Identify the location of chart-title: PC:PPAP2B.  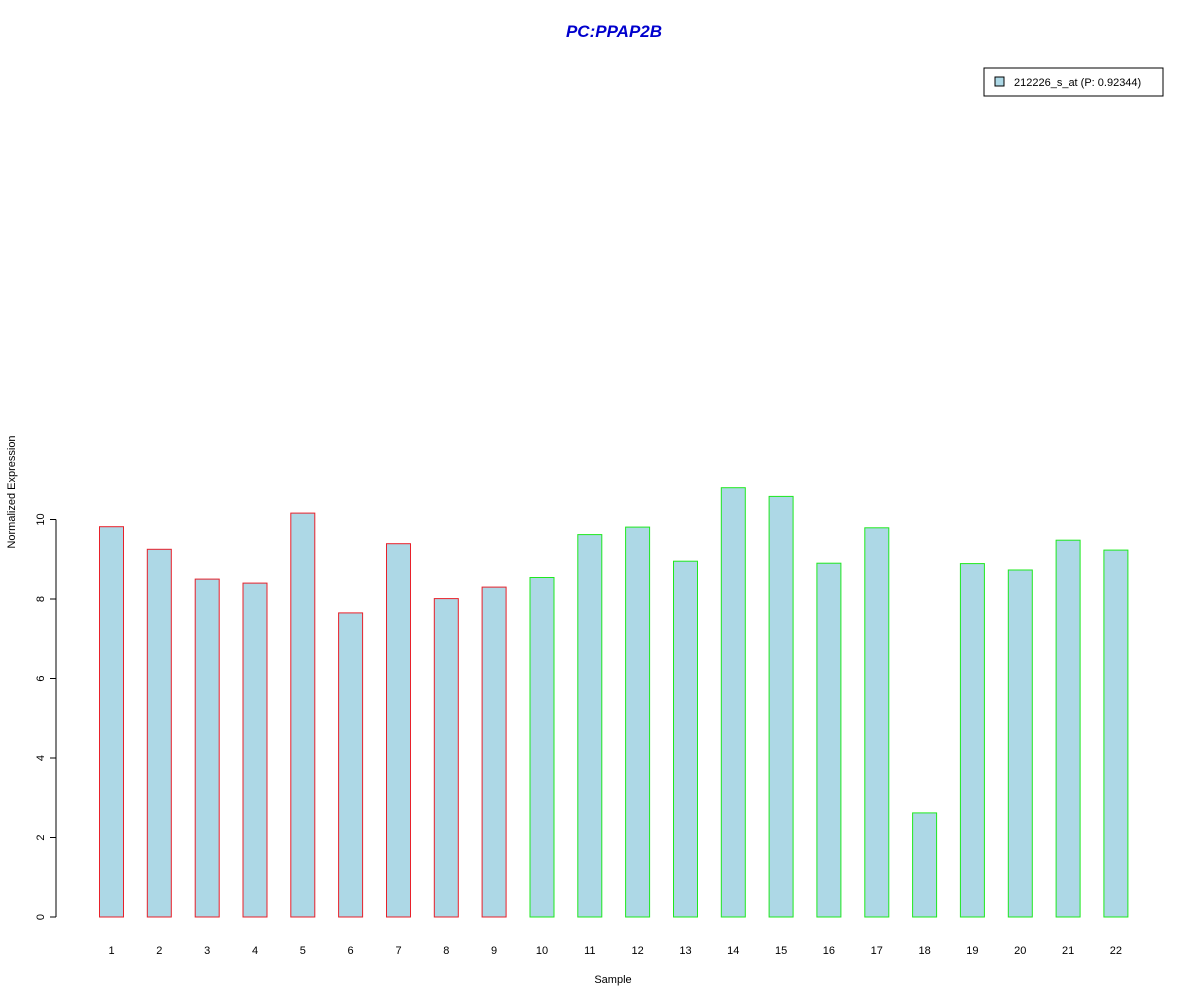
(614, 31).